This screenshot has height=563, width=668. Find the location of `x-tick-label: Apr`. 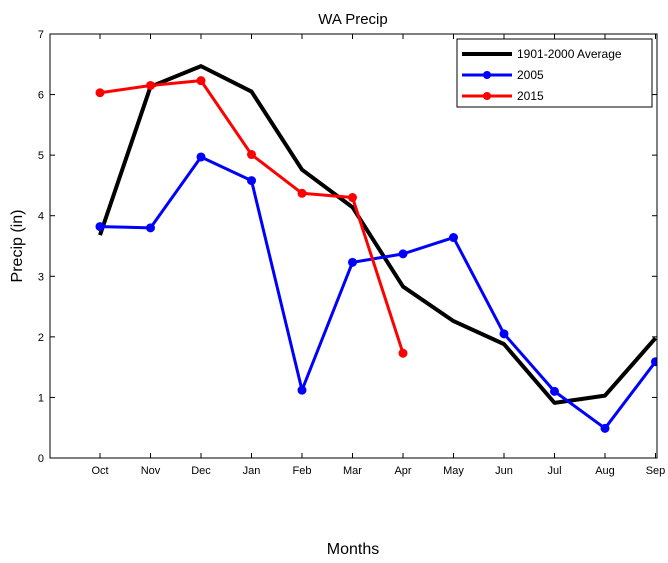

x-tick-label: Apr is located at coordinates (402, 471).